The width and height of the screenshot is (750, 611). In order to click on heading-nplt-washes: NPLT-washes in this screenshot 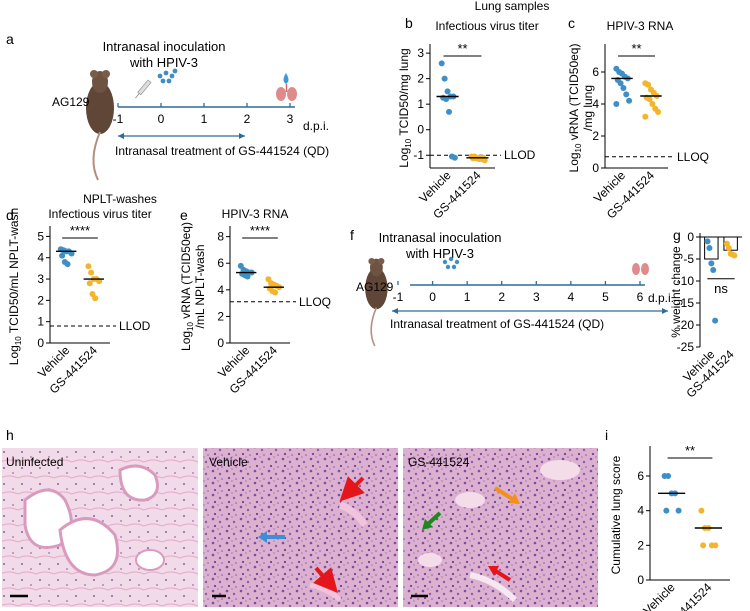, I will do `click(120, 199)`.